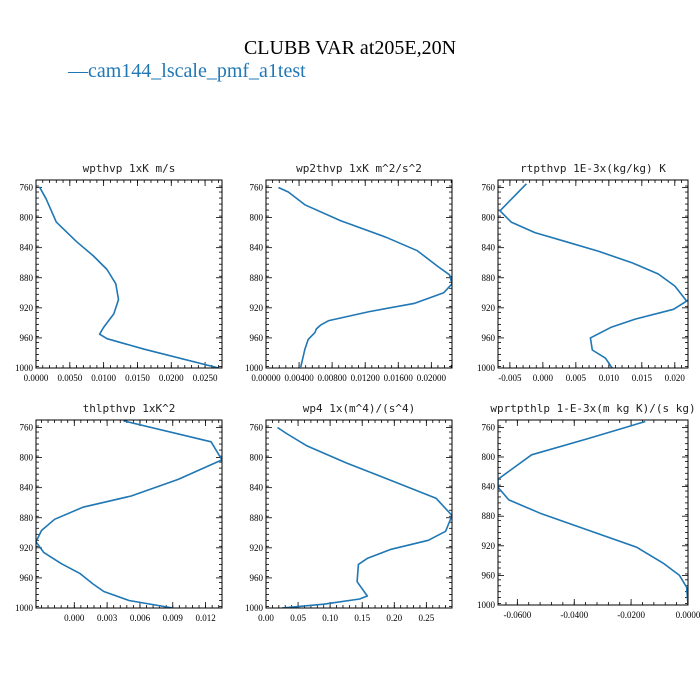 This screenshot has width=700, height=700. I want to click on x-tick-label: 0.006, so click(140, 618).